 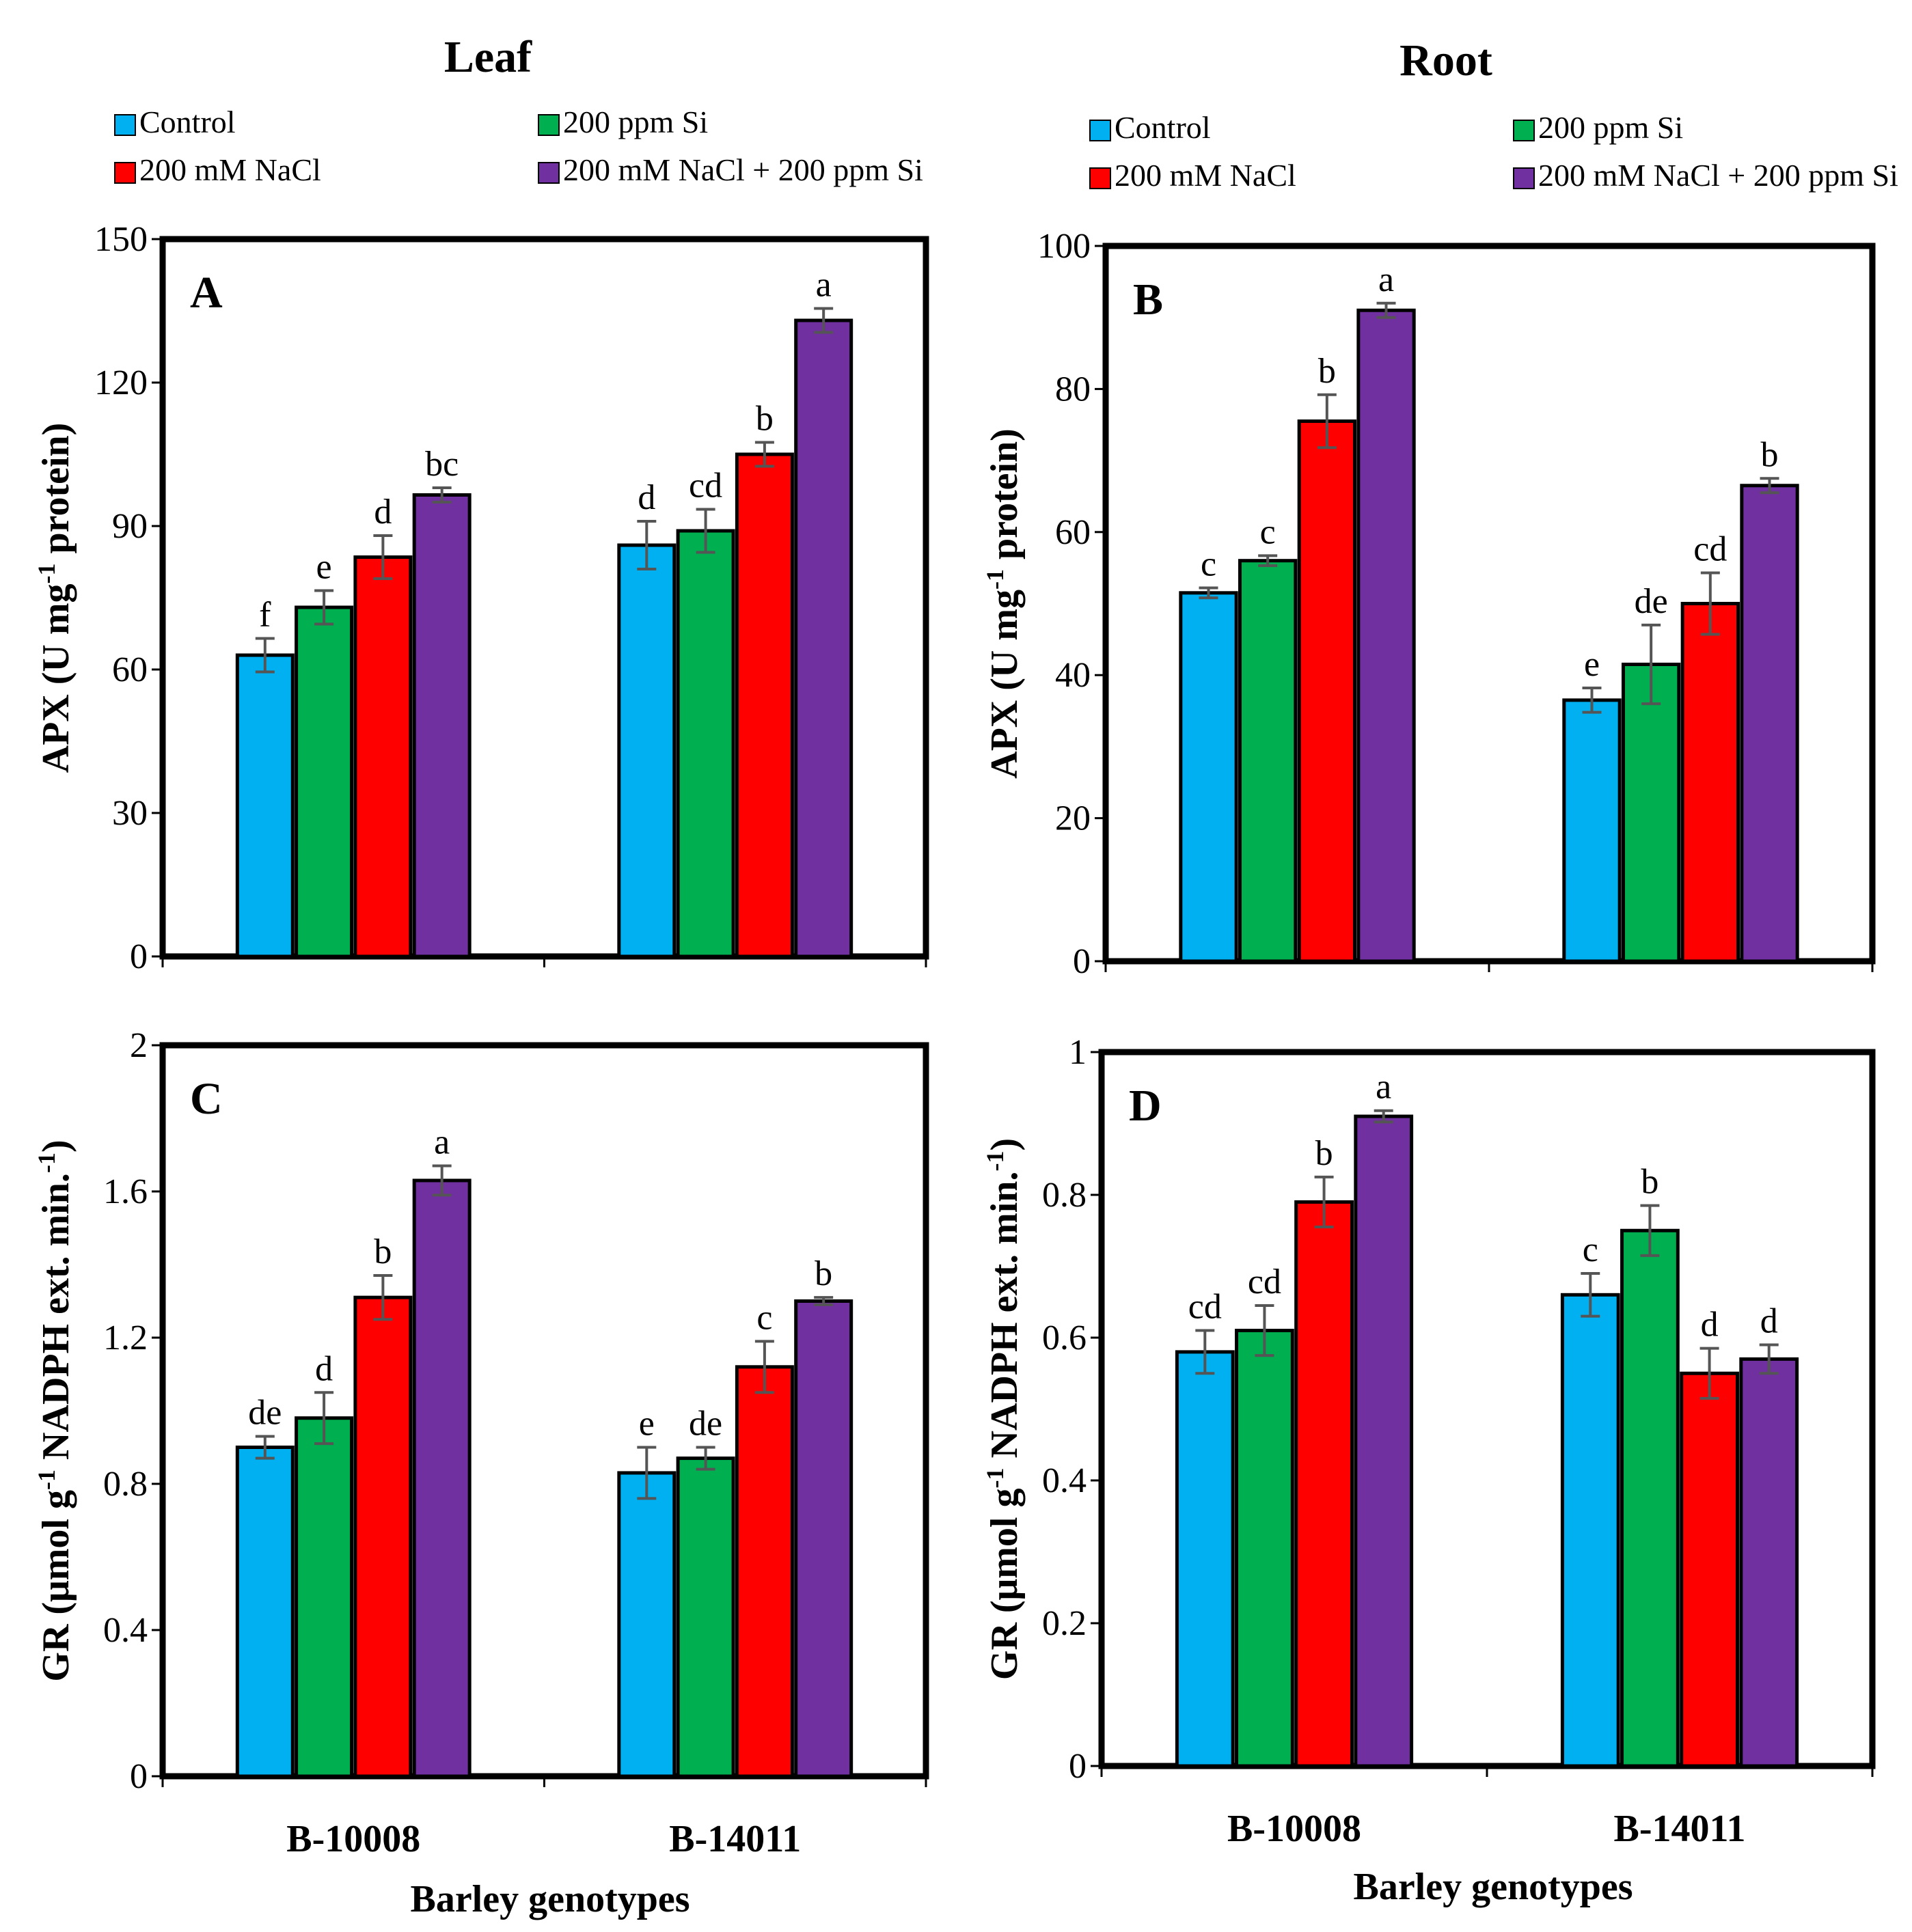 What do you see at coordinates (125, 1191) in the screenshot?
I see `y-tick-label: 1.6` at bounding box center [125, 1191].